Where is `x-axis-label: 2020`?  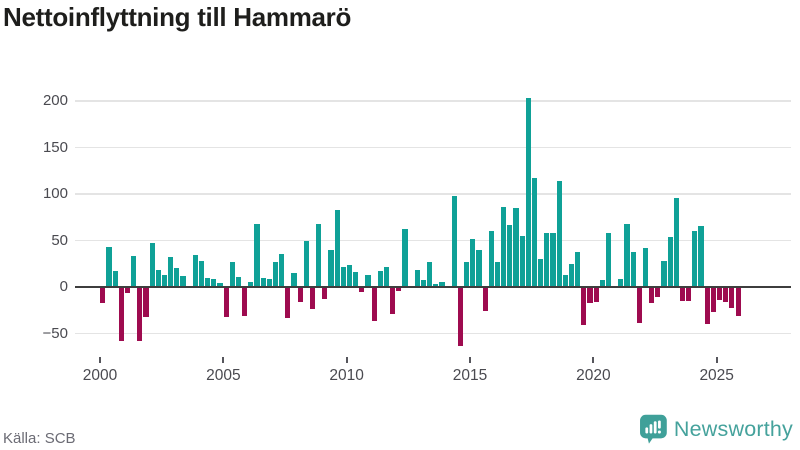
x-axis-label: 2020 is located at coordinates (593, 375).